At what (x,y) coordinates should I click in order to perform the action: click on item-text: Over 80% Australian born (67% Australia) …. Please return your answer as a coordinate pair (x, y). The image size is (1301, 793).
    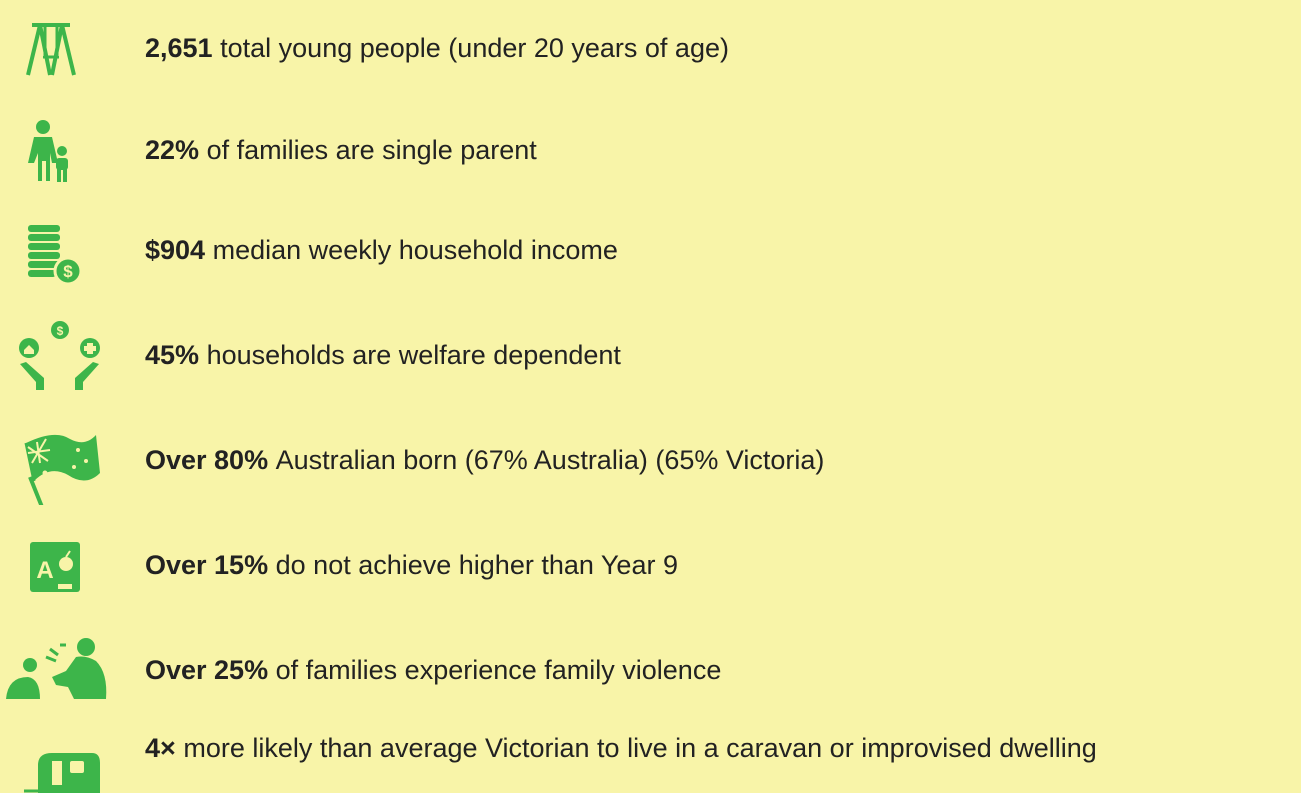
    Looking at the image, I should click on (484, 460).